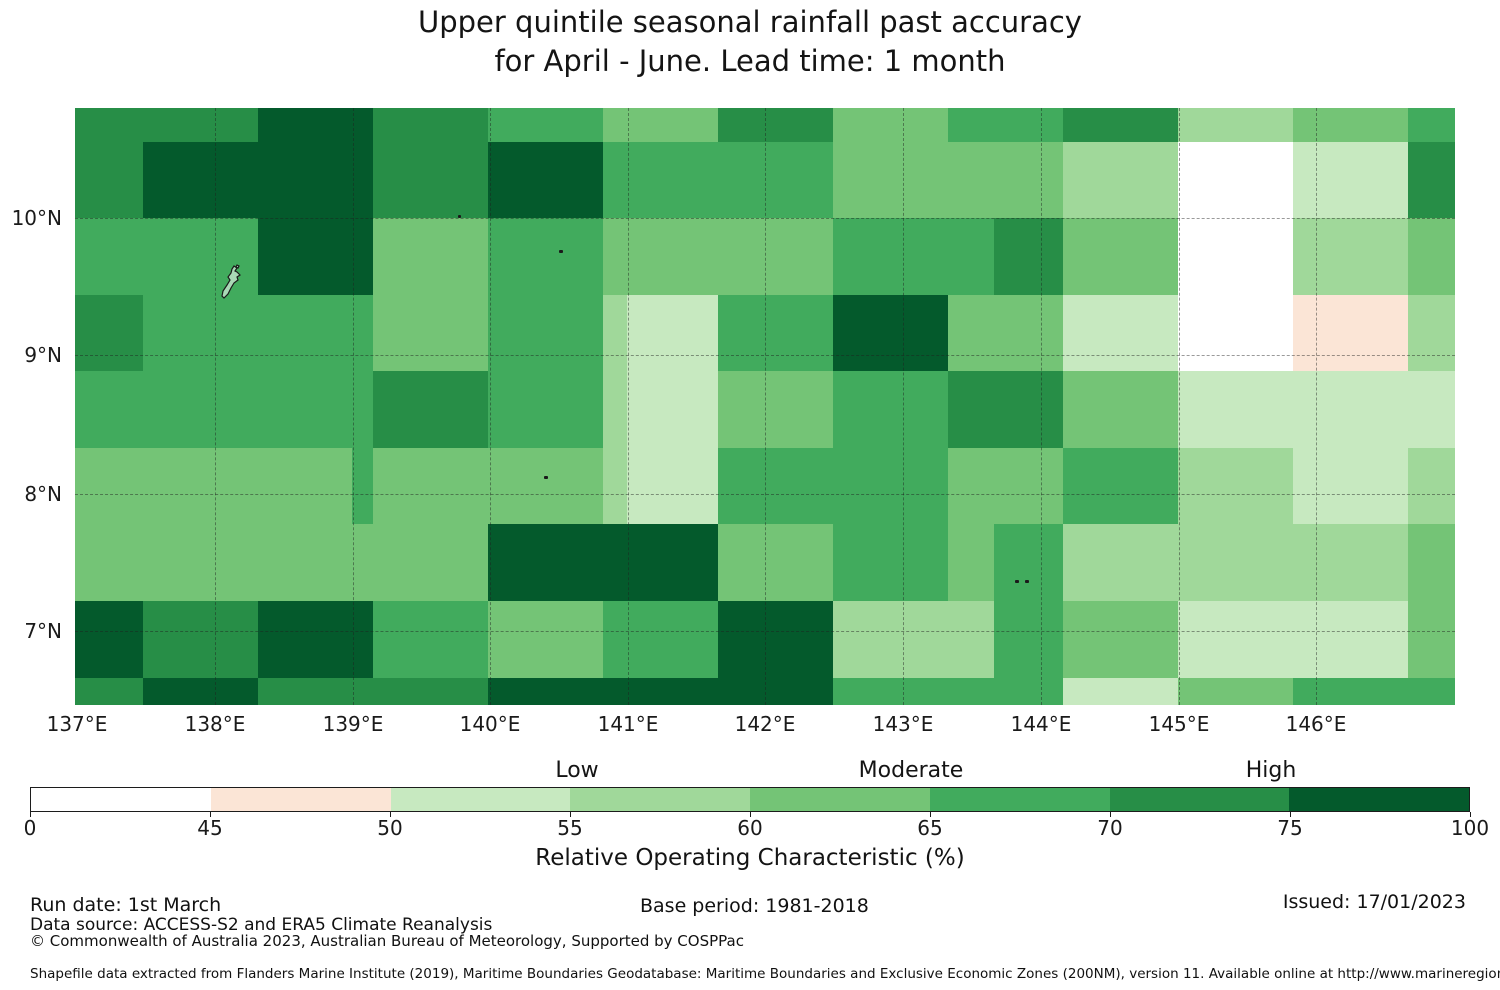 The width and height of the screenshot is (1500, 990). What do you see at coordinates (1179, 724) in the screenshot?
I see `x-axis-tick-label: 145°E` at bounding box center [1179, 724].